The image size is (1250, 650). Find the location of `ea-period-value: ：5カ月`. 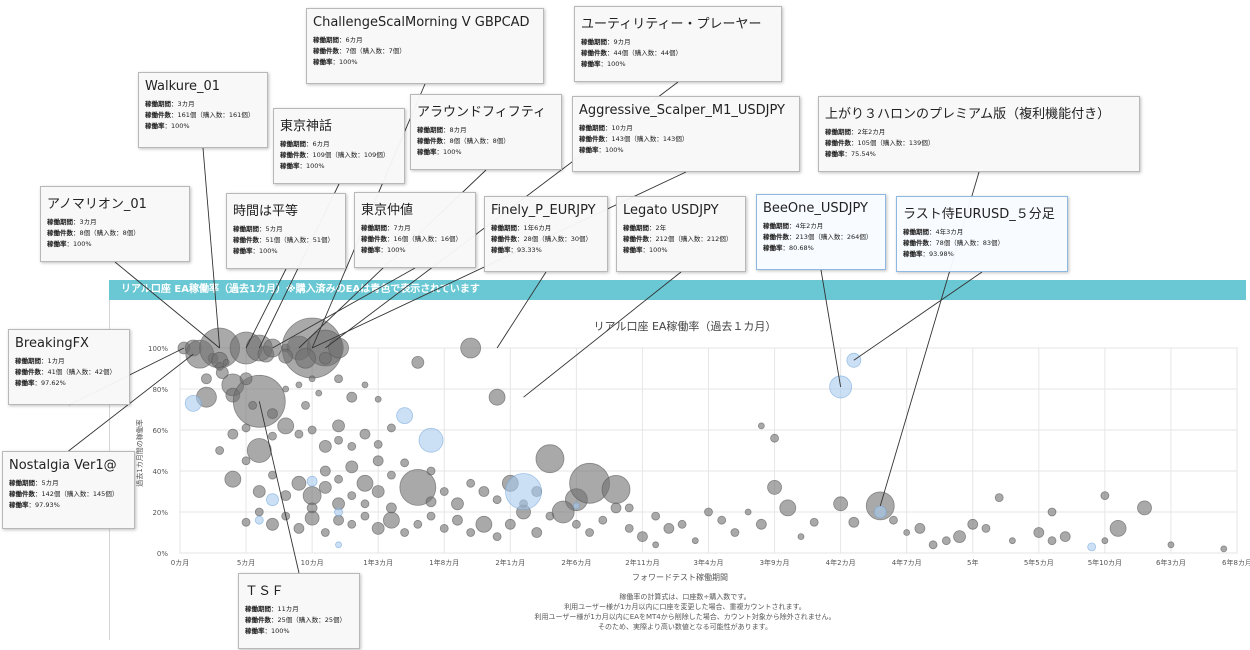

ea-period-value: ：5カ月 is located at coordinates (47, 483).